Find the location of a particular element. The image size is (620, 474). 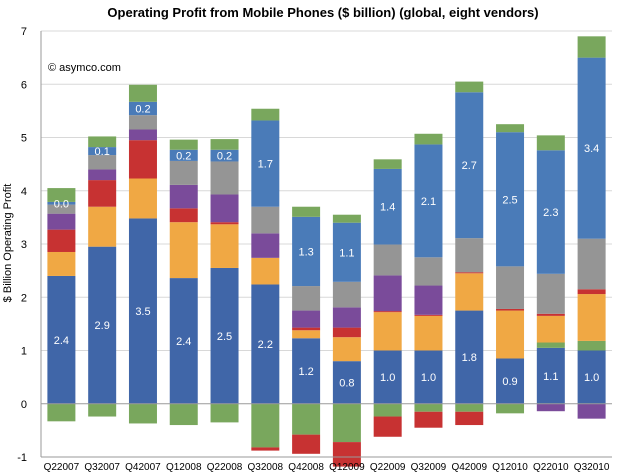

y-tick-label: 1 is located at coordinates (24, 352).